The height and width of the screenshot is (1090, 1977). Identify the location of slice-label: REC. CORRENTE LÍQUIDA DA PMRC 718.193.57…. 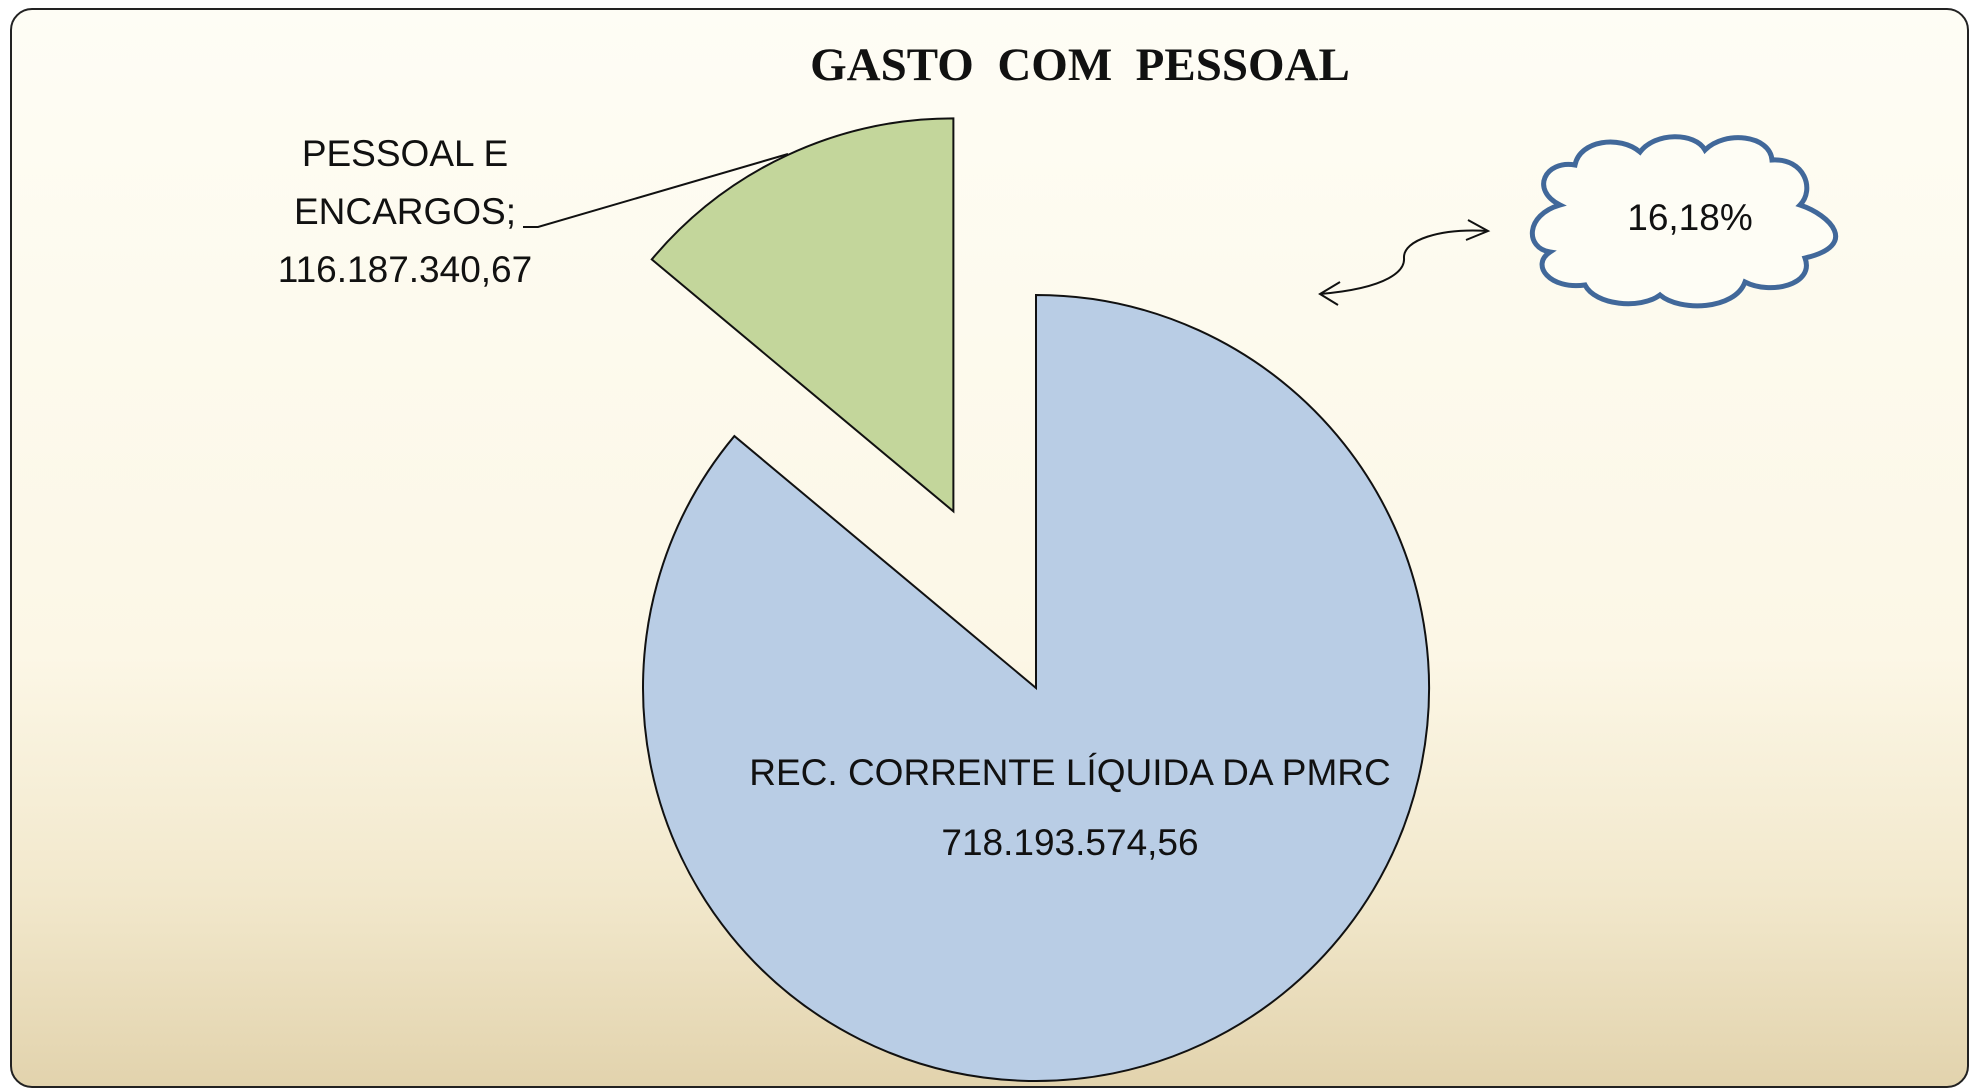
(1070, 808).